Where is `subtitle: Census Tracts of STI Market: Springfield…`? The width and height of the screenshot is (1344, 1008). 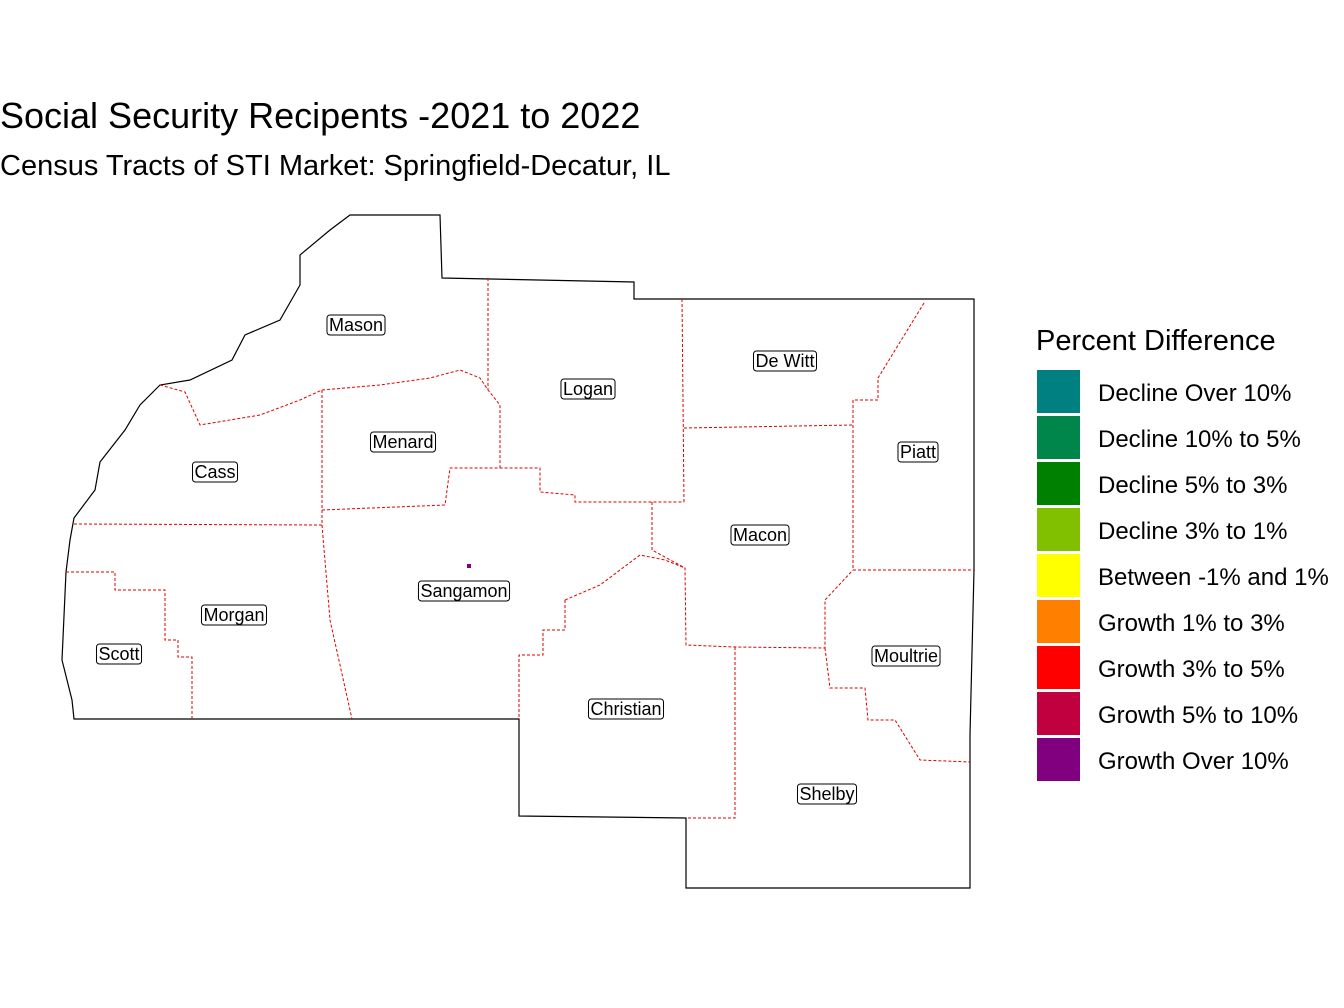 subtitle: Census Tracts of STI Market: Springfield… is located at coordinates (335, 166).